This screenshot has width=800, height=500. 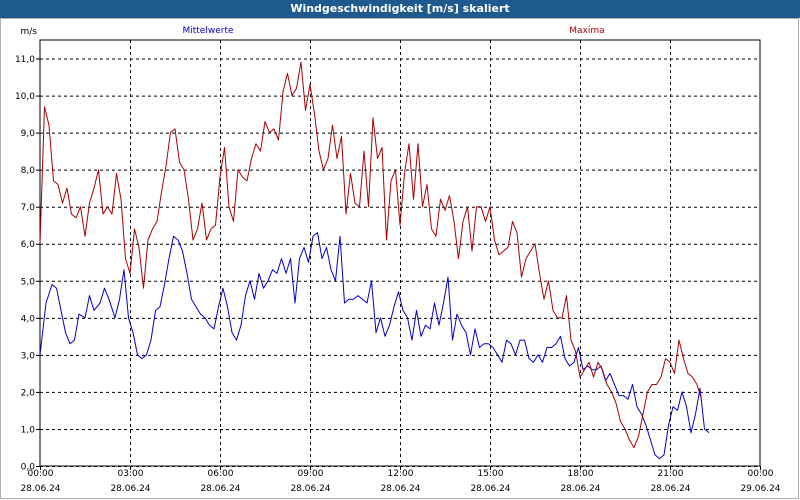 What do you see at coordinates (221, 474) in the screenshot?
I see `x-tick-time: 06:00` at bounding box center [221, 474].